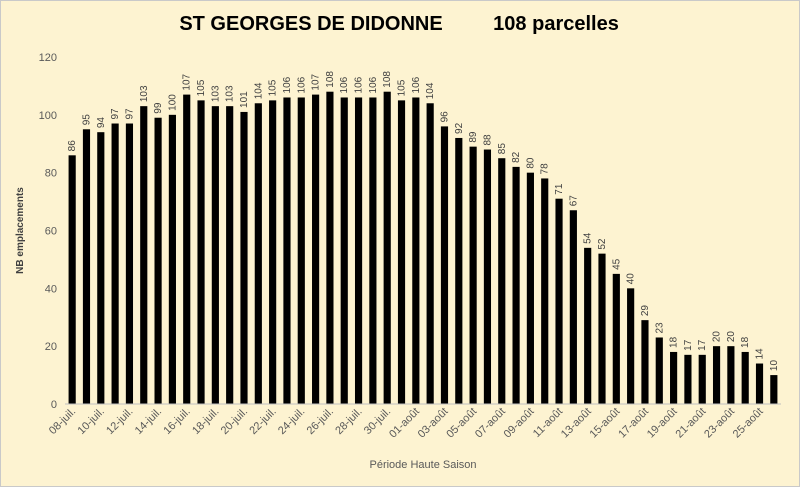  What do you see at coordinates (51, 174) in the screenshot?
I see `y-tick-label: 80` at bounding box center [51, 174].